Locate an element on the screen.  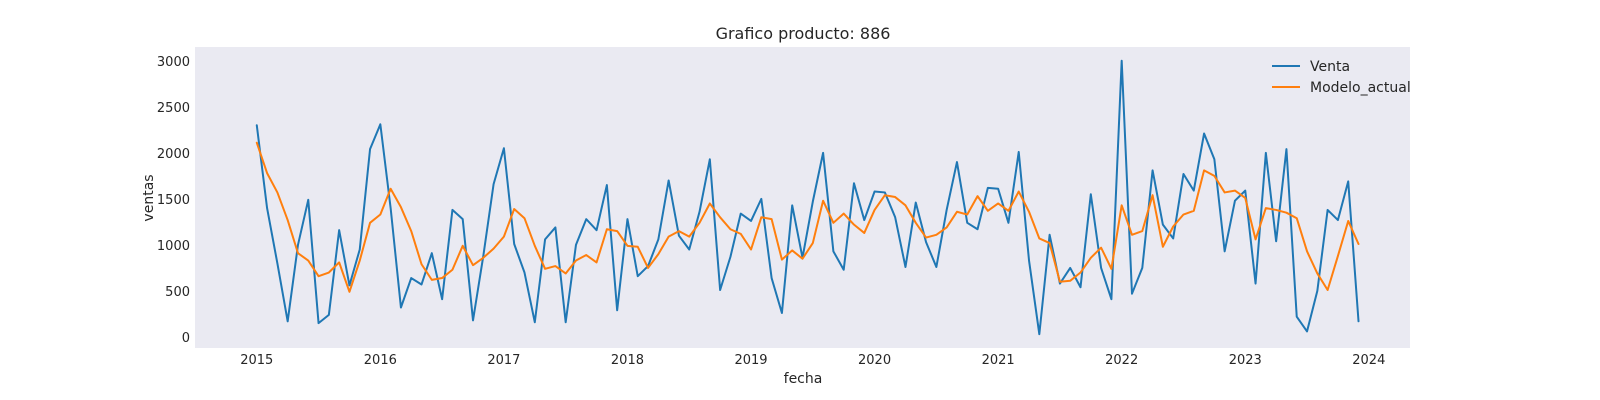
y-tick-label: 2000 is located at coordinates (173, 154).